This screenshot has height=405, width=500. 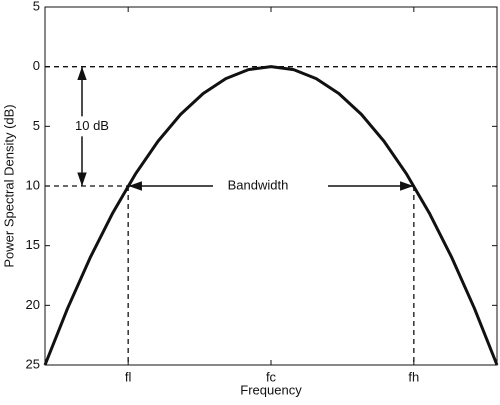 I want to click on annotation: 10 dB, so click(x=92, y=125).